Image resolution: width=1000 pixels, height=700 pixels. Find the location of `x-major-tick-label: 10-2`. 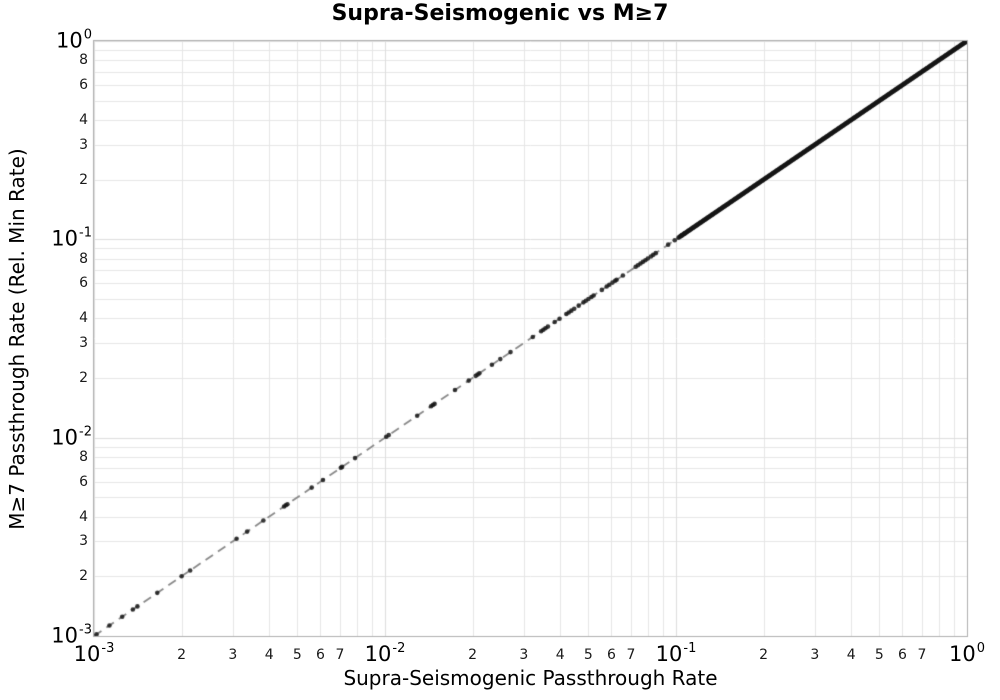

x-major-tick-label: 10-2 is located at coordinates (385, 653).